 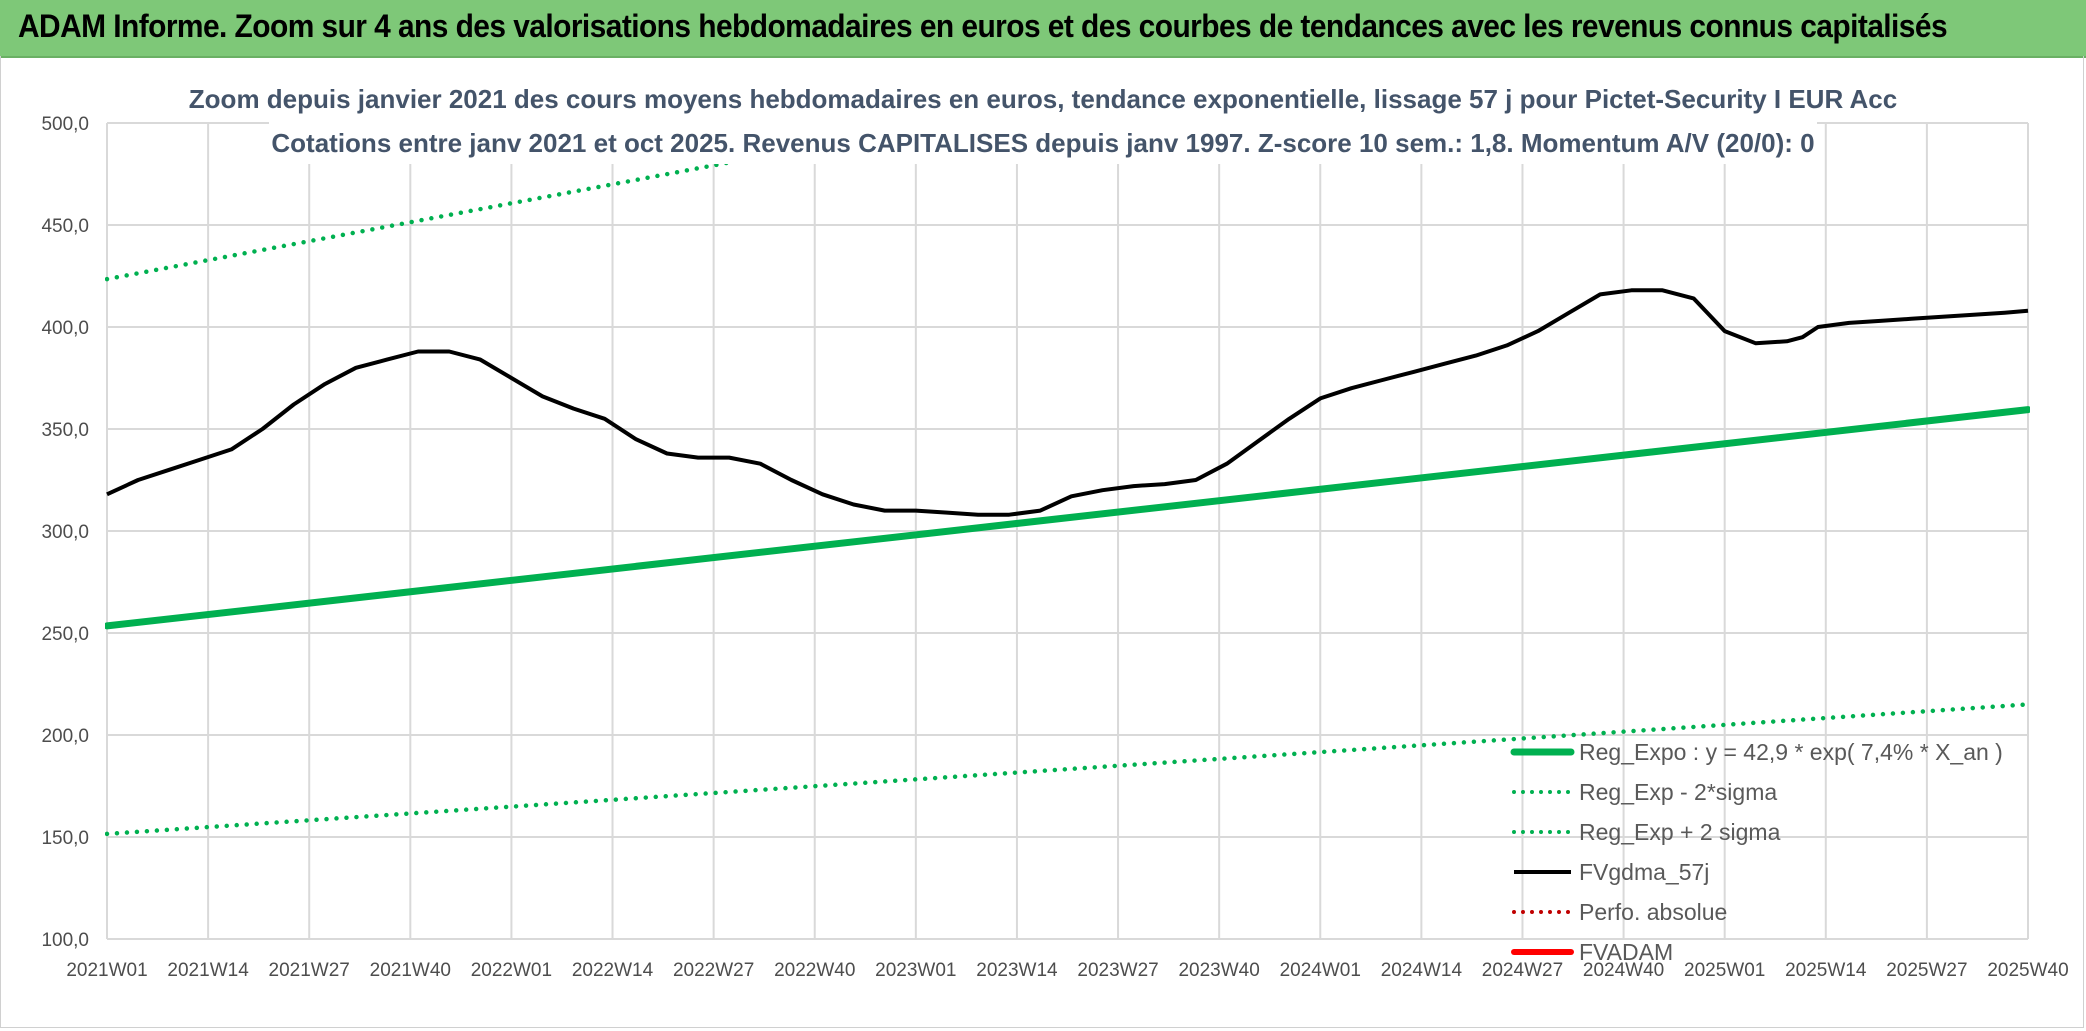 I want to click on x-tick-label: 2024W14, so click(x=1422, y=970).